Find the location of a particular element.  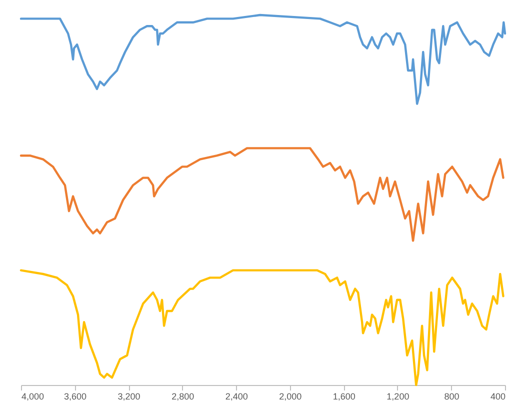

x-tick-label: 4,000 is located at coordinates (33, 397).